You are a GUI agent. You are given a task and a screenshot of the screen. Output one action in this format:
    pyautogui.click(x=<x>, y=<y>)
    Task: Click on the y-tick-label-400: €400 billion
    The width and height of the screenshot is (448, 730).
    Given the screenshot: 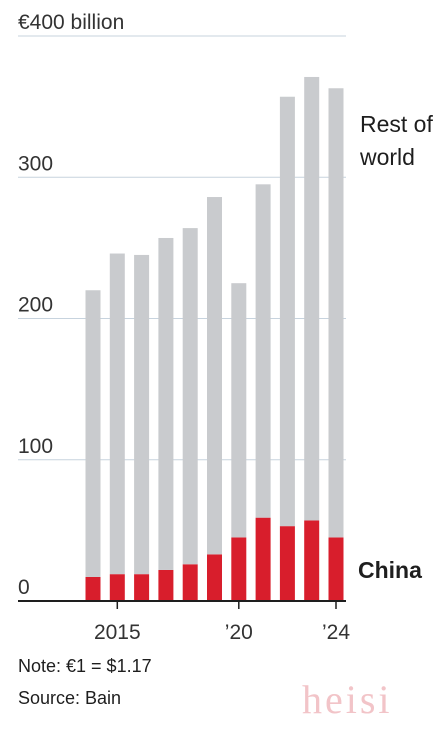 What is the action you would take?
    pyautogui.click(x=71, y=22)
    